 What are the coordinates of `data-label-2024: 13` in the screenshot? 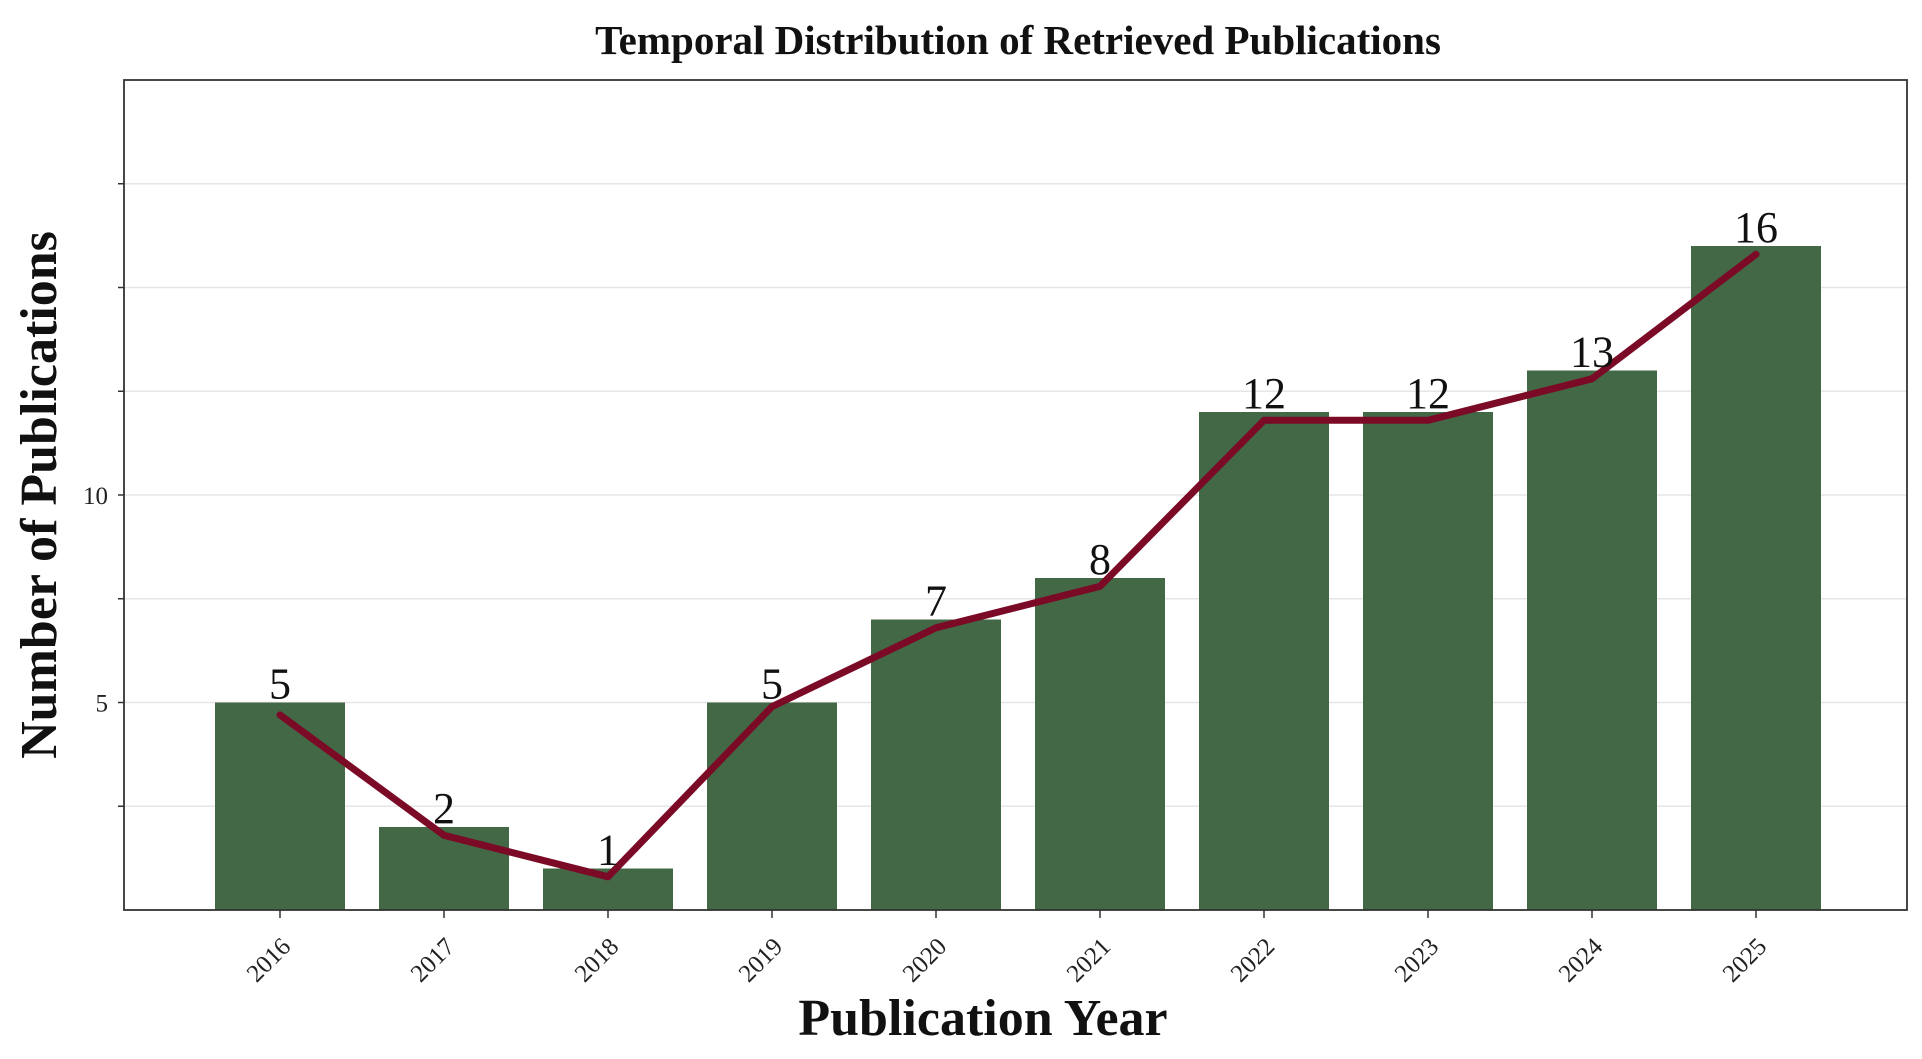 It's located at (1592, 352).